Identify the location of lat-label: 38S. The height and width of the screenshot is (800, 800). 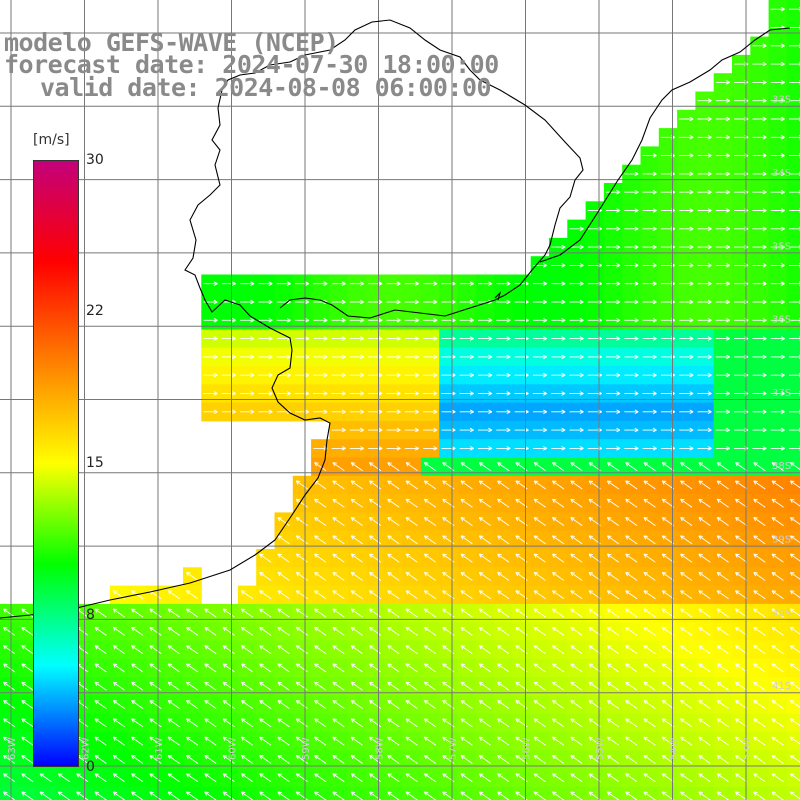
(781, 466).